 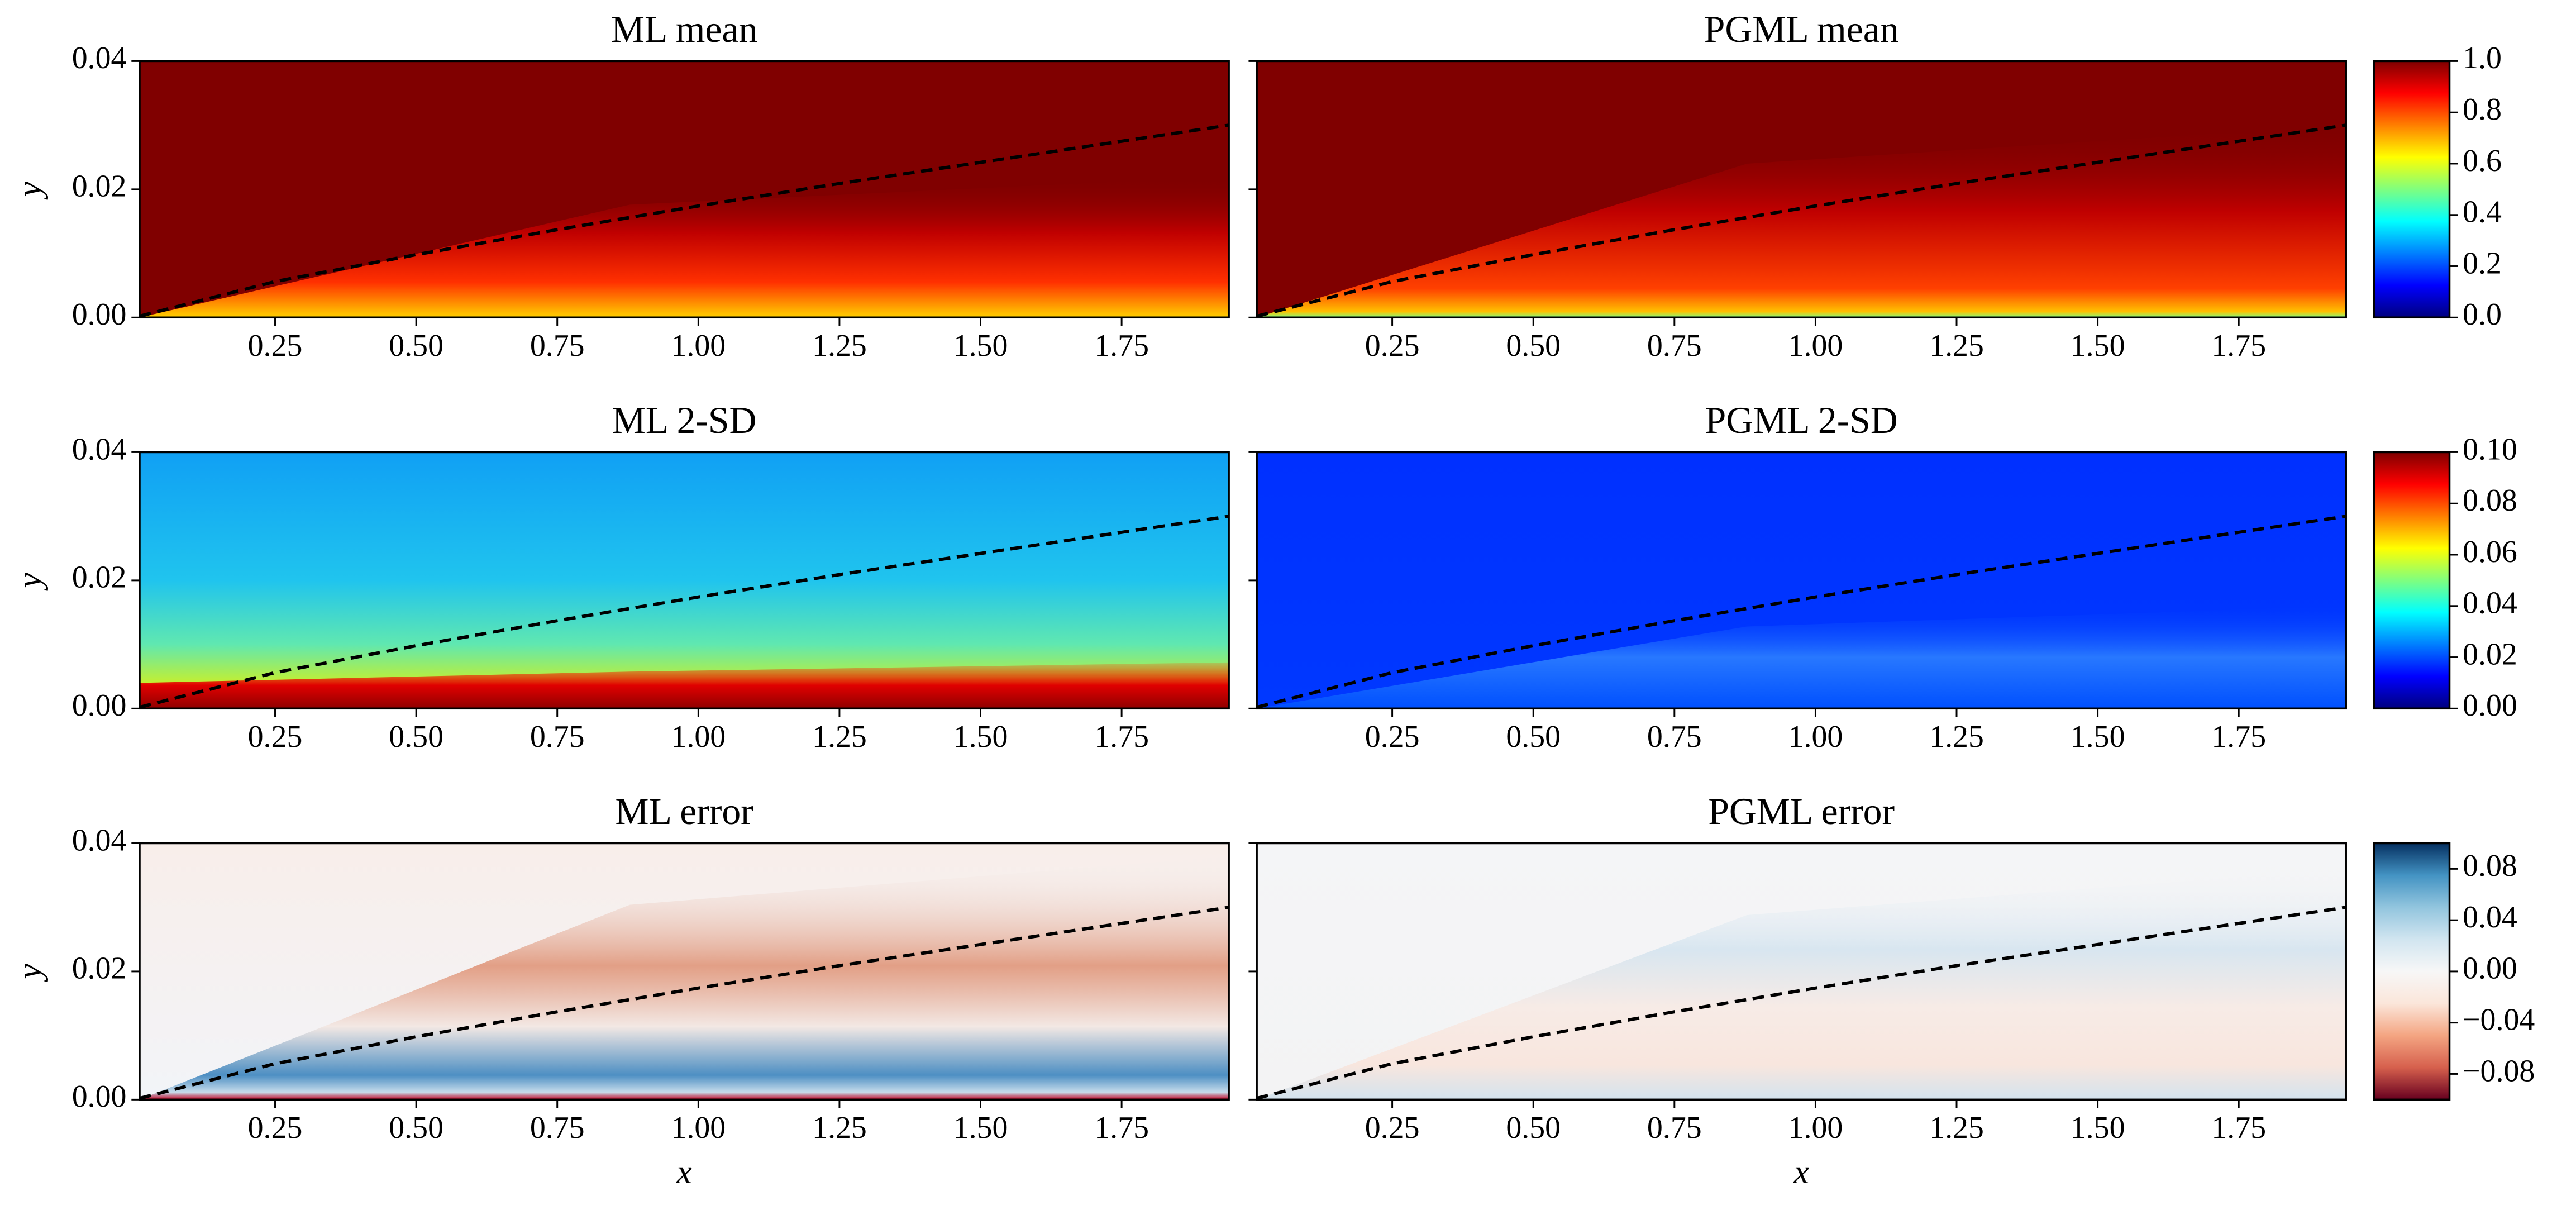 What do you see at coordinates (2483, 212) in the screenshot?
I see `colorbar-tick-label: 0.4` at bounding box center [2483, 212].